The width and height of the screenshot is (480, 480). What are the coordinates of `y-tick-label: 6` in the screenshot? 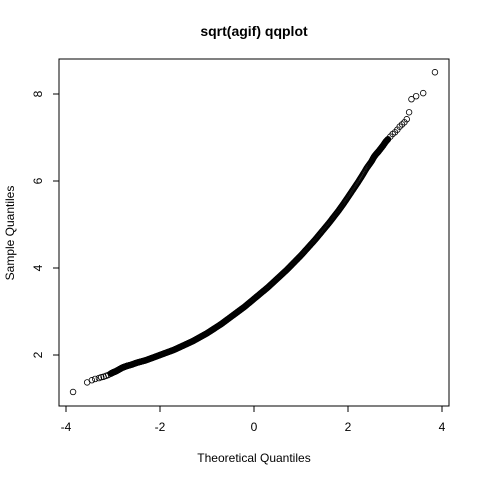 It's located at (38, 180).